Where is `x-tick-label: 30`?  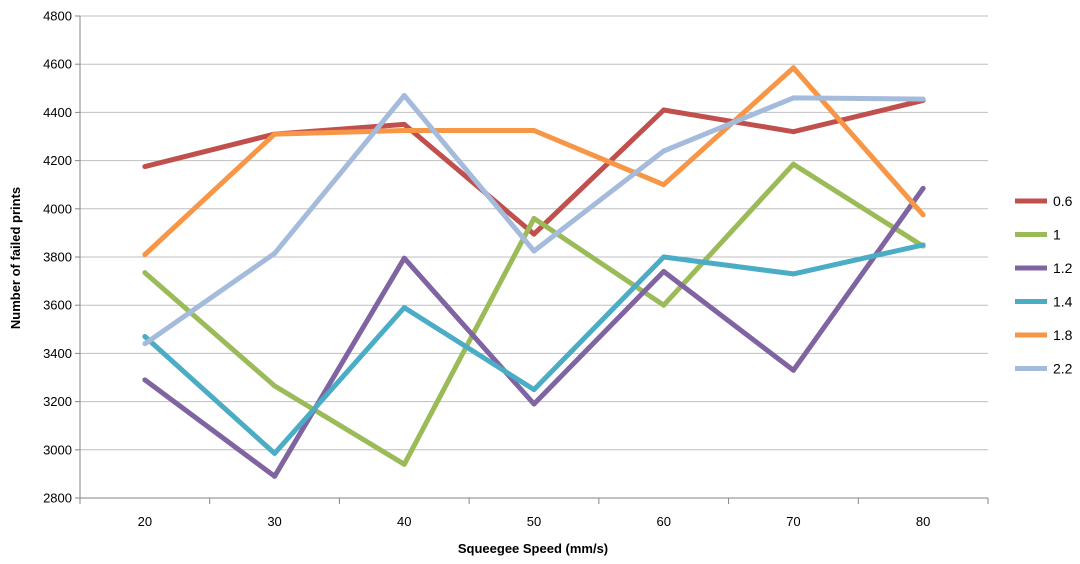
x-tick-label: 30 is located at coordinates (274, 521).